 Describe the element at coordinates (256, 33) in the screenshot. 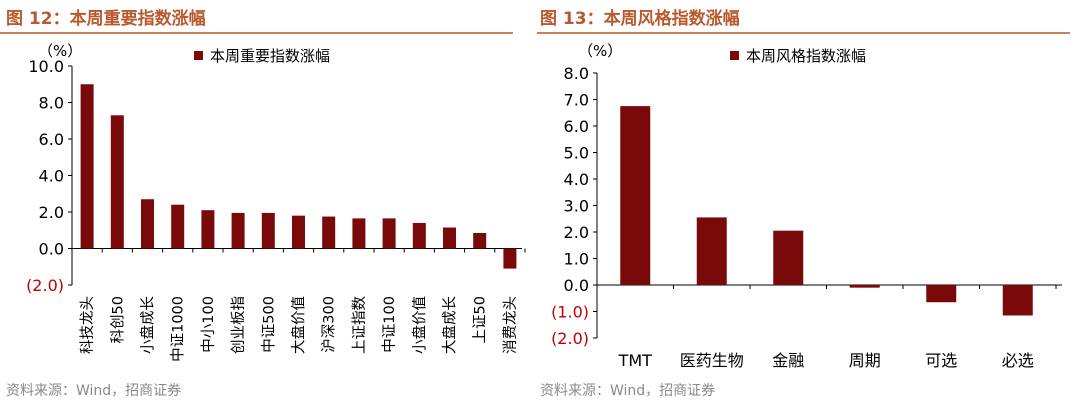

I see `title-rule-left` at that location.